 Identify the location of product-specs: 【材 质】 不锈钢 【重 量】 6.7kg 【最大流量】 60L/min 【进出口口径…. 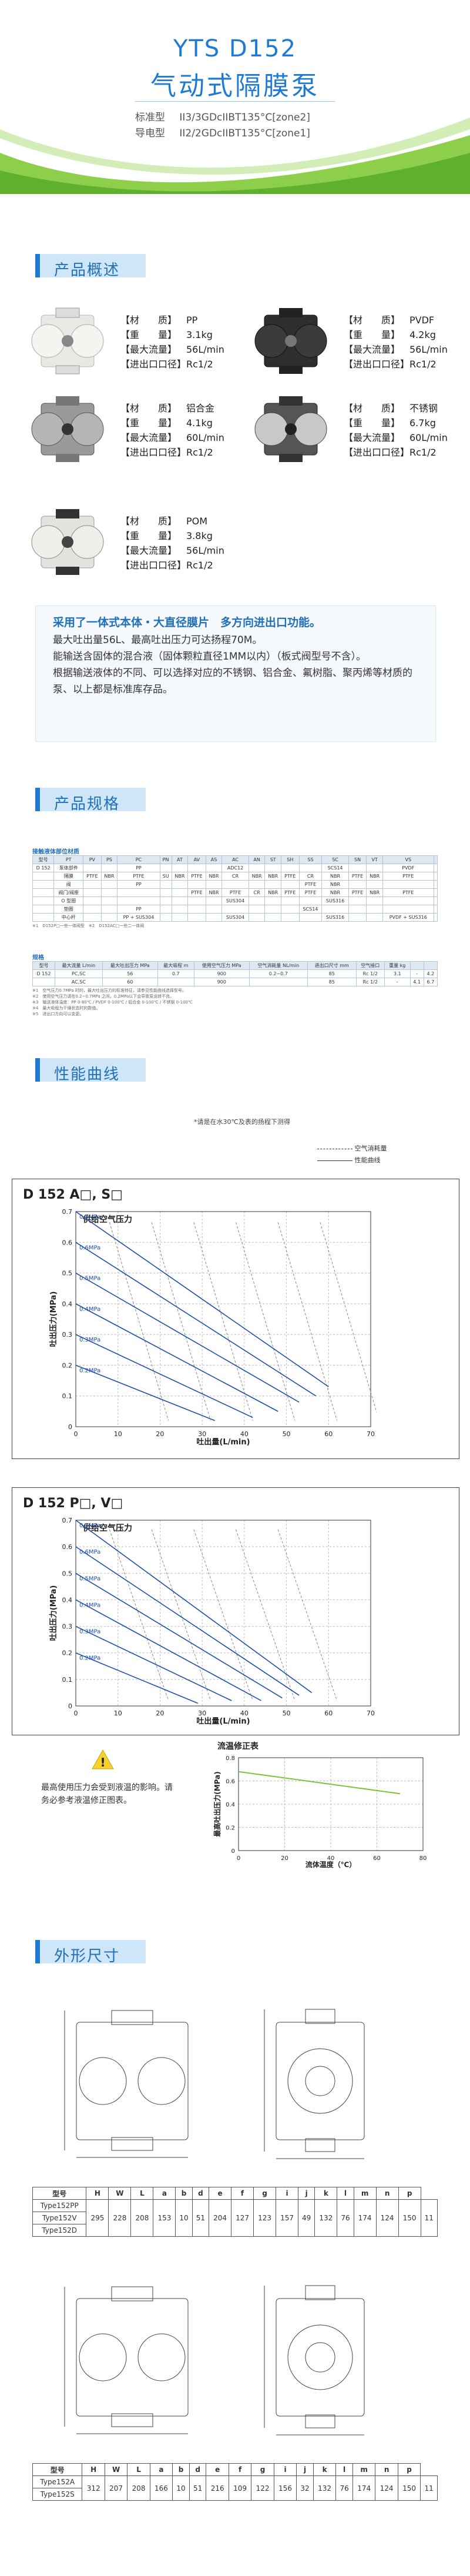
(396, 430).